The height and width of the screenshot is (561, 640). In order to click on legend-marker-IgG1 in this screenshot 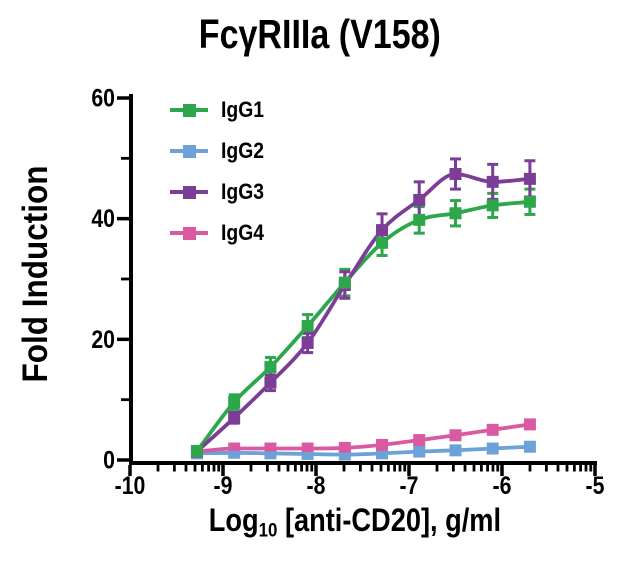, I will do `click(189, 110)`.